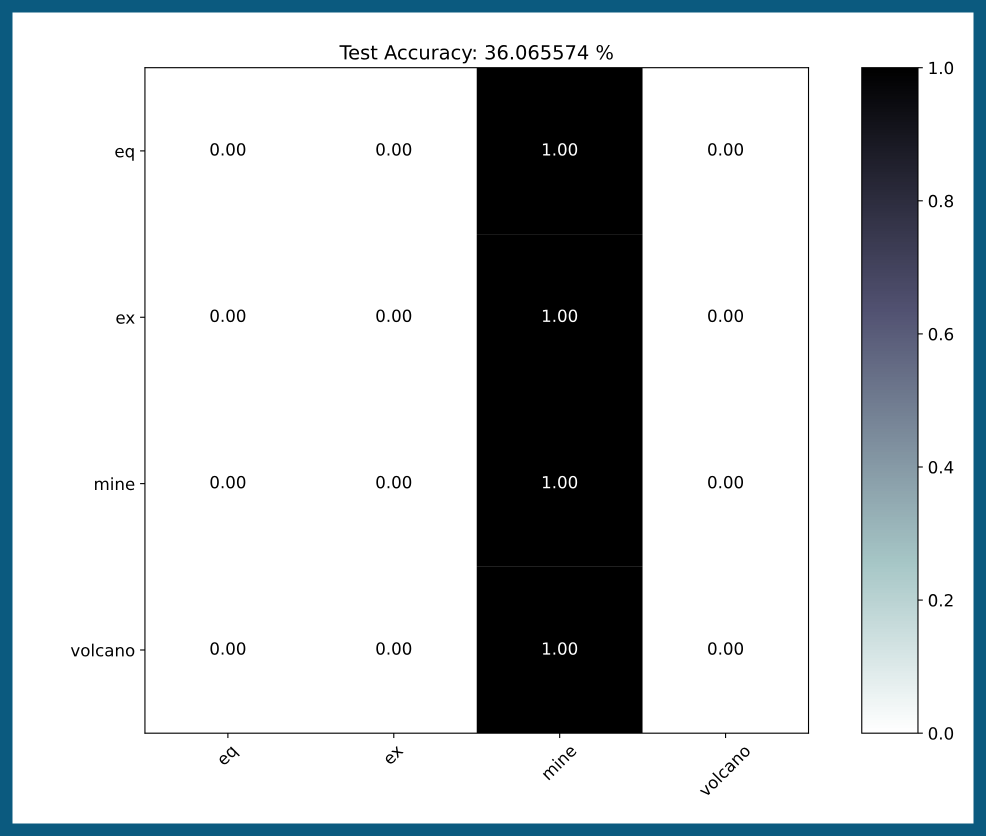 Image resolution: width=986 pixels, height=836 pixels. Describe the element at coordinates (941, 334) in the screenshot. I see `color-bar-label: 0.6` at that location.